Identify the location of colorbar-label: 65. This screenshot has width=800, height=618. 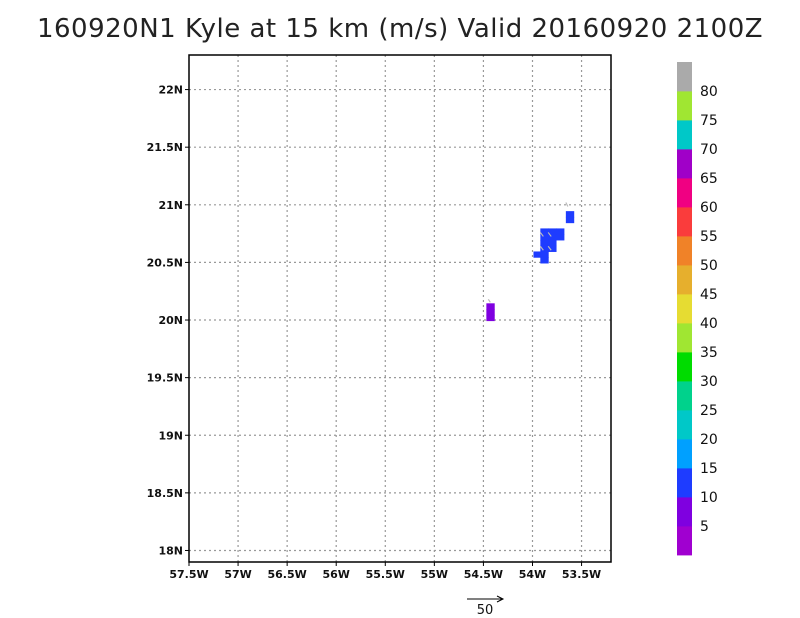
(709, 179).